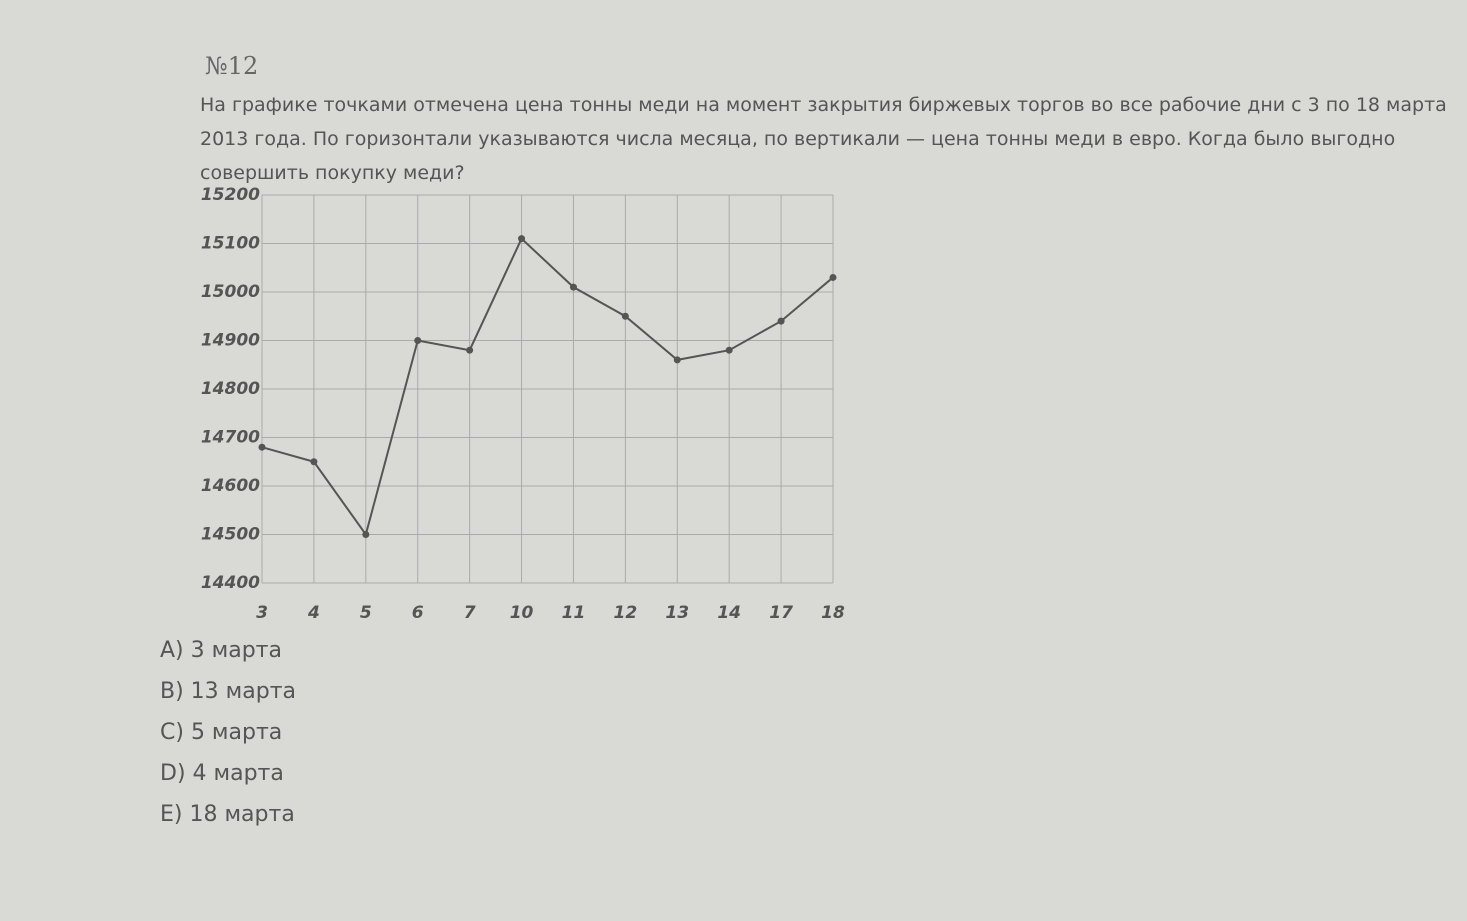 Image resolution: width=1467 pixels, height=921 pixels. I want to click on x-tick-label: 11, so click(574, 613).